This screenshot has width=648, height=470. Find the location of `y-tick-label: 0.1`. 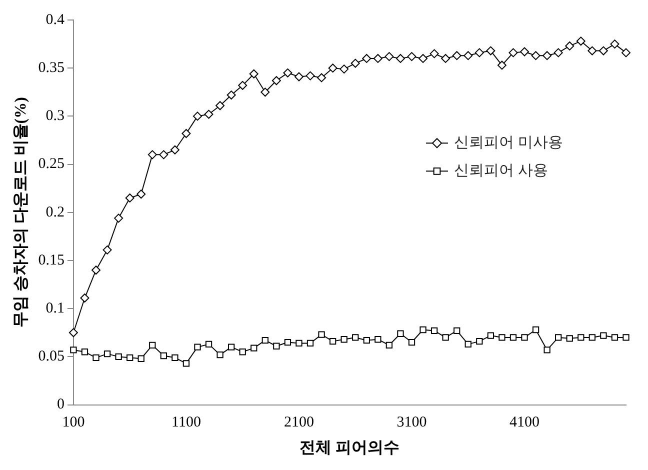

y-tick-label: 0.1 is located at coordinates (55, 308).